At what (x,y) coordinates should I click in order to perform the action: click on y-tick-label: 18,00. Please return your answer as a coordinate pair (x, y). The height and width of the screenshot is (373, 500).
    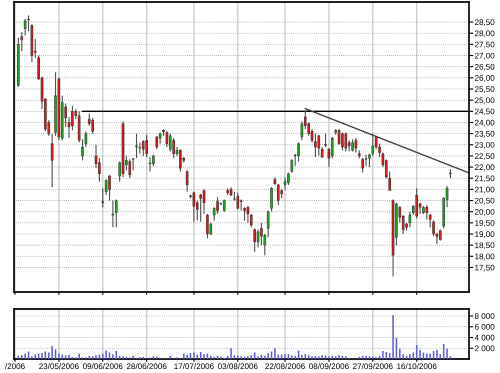
    Looking at the image, I should click on (484, 257).